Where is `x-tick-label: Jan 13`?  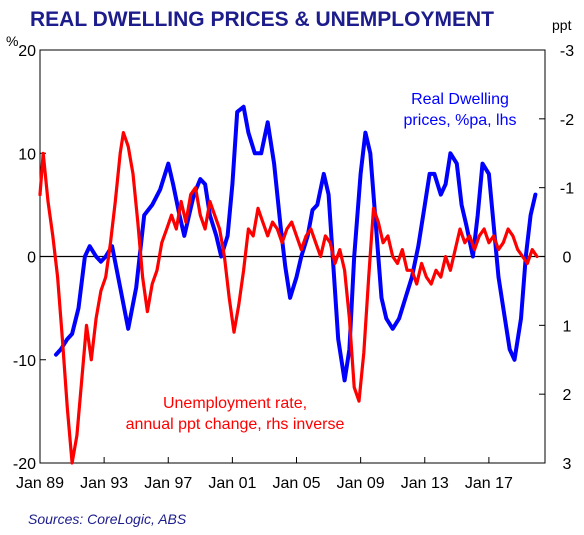 x-tick-label: Jan 13 is located at coordinates (425, 483).